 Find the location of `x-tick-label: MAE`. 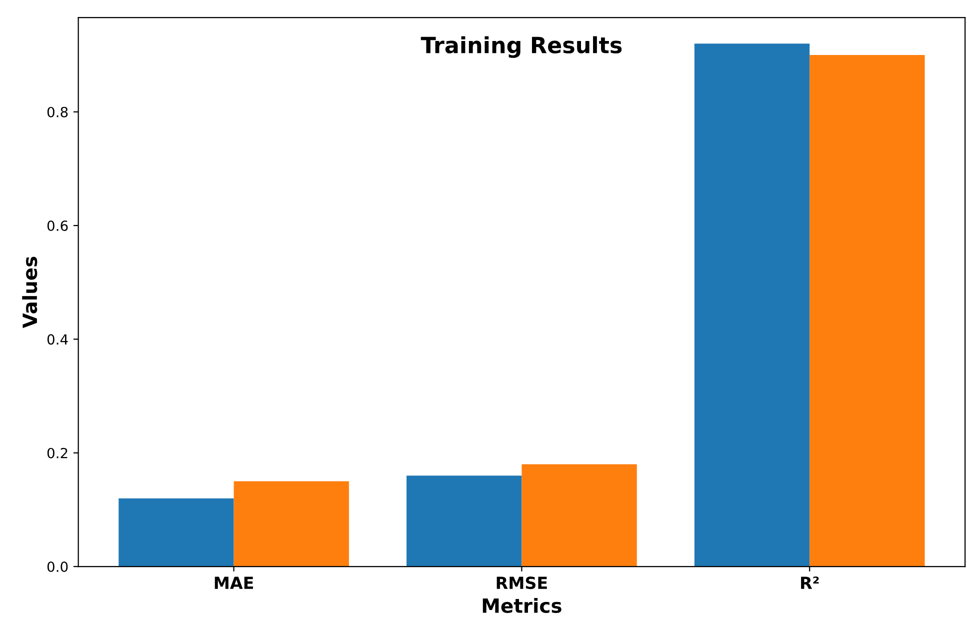

x-tick-label: MAE is located at coordinates (234, 582).